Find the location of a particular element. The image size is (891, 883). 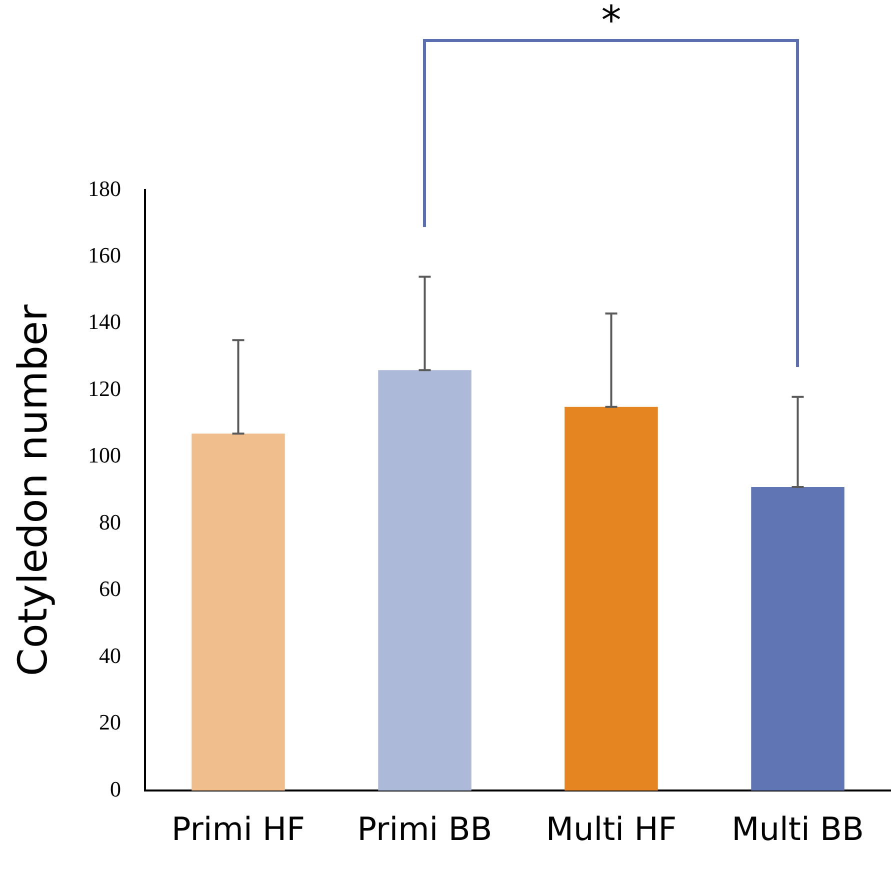

y-tick-label: 160 is located at coordinates (104, 255).